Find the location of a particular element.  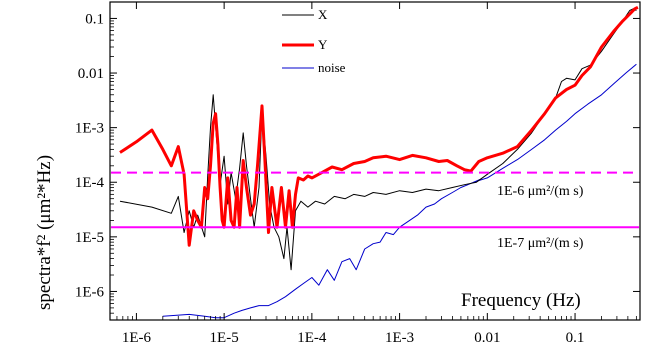

legend-label-y: Y is located at coordinates (323, 44).